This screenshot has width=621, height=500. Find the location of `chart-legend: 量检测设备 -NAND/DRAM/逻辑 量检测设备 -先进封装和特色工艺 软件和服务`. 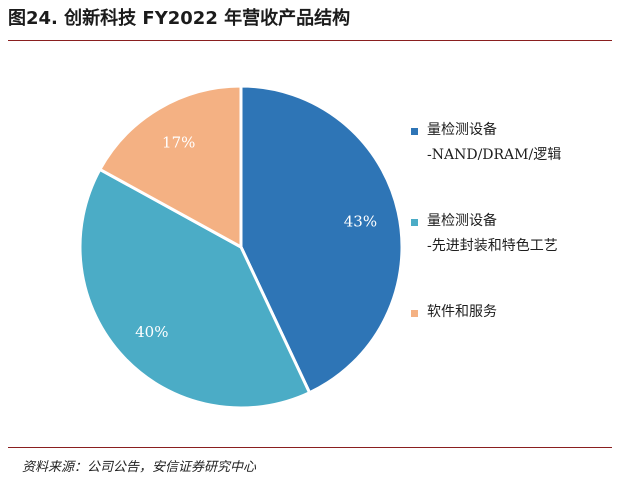

chart-legend: 量检测设备 -NAND/DRAM/逻辑 量检测设备 -先进封装和特色工艺 软件和服务 is located at coordinates (513, 221).